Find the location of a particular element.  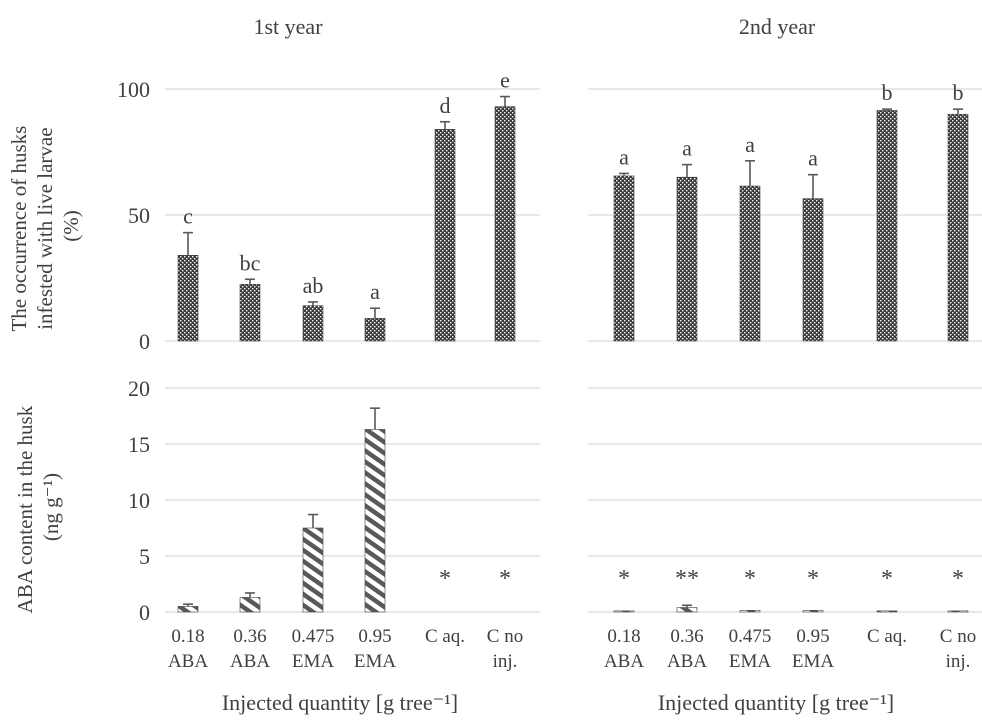

y-tick-label: 20 is located at coordinates (139, 388).